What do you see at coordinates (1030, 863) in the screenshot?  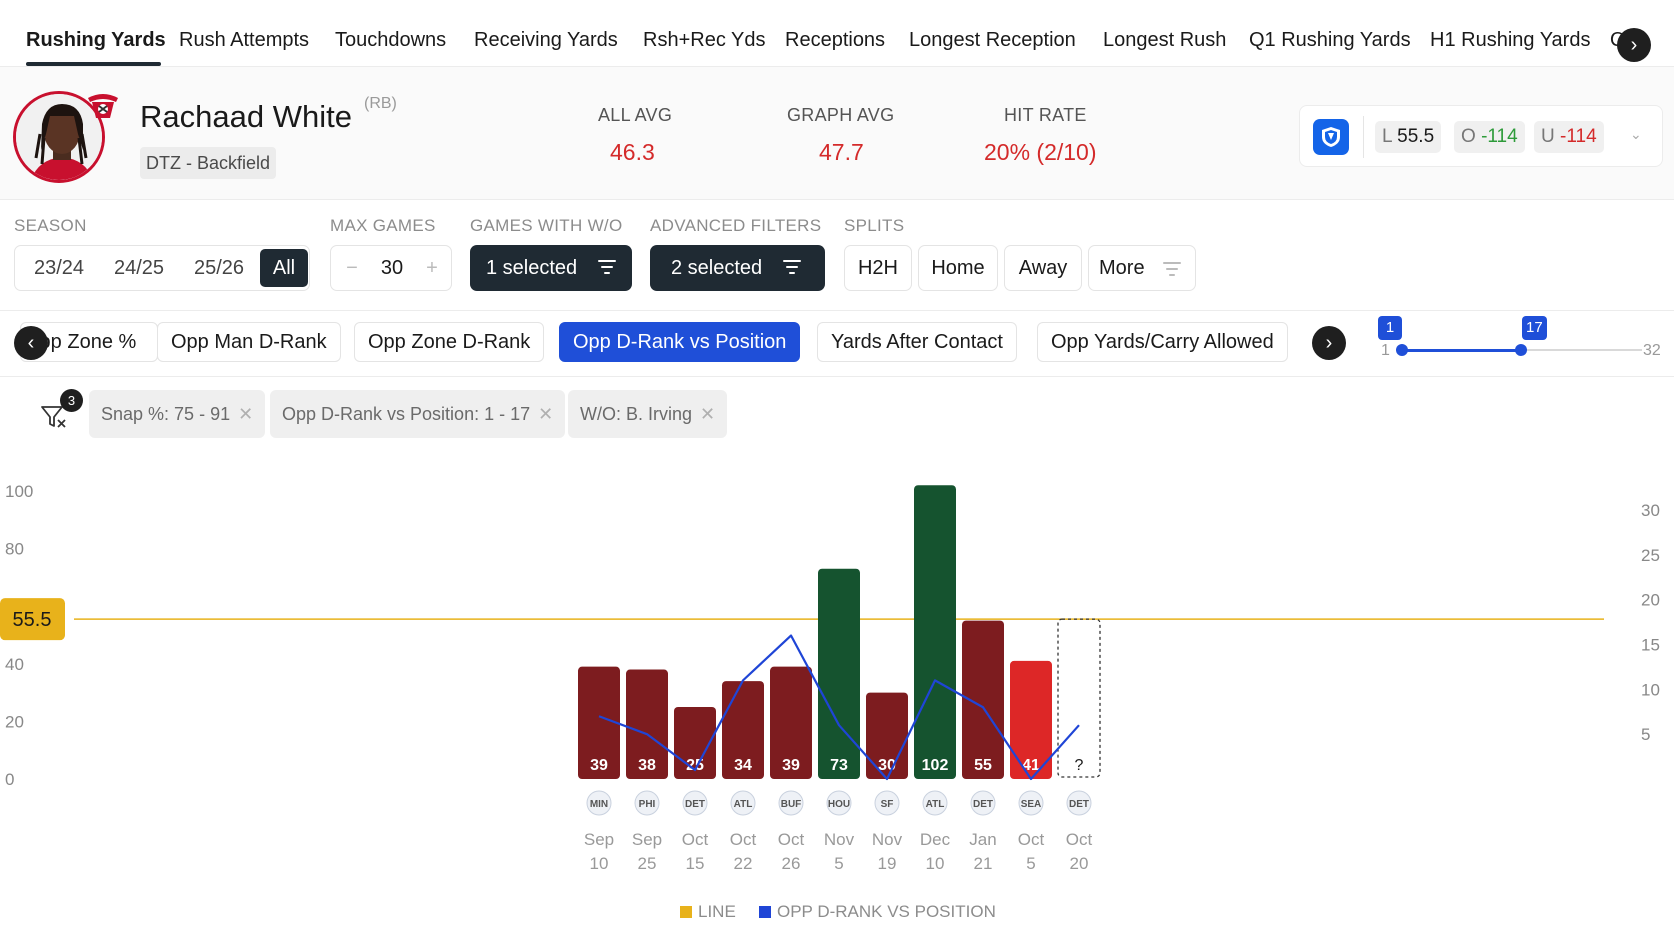 I see `x-tick-day: 5` at bounding box center [1030, 863].